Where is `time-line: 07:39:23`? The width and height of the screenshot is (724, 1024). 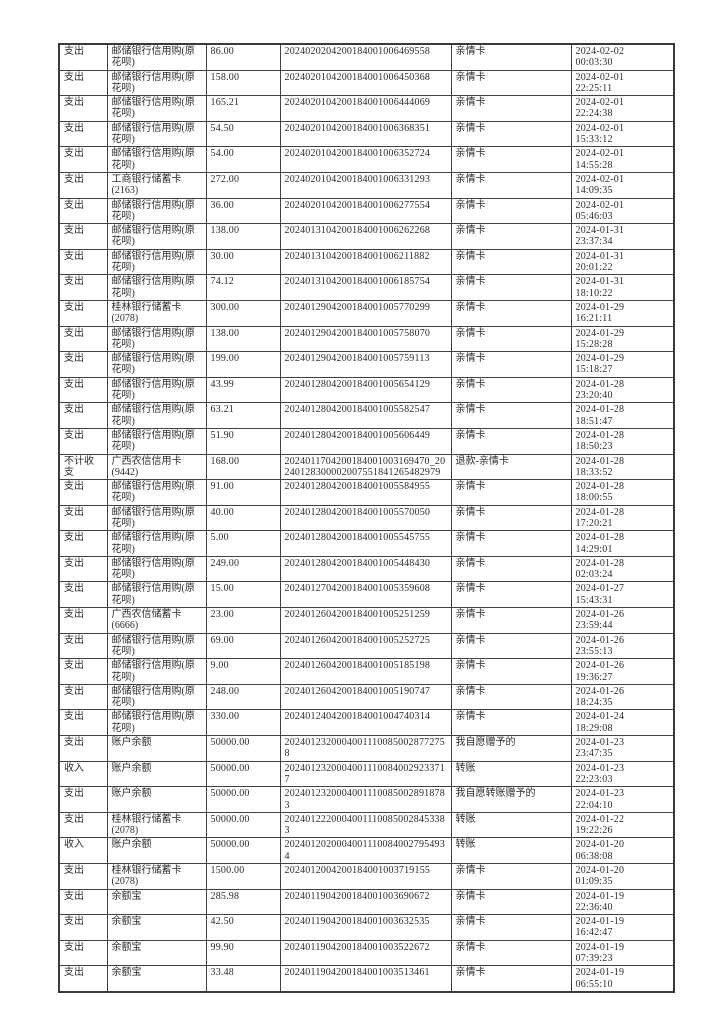
time-line: 07:39:23 is located at coordinates (594, 959).